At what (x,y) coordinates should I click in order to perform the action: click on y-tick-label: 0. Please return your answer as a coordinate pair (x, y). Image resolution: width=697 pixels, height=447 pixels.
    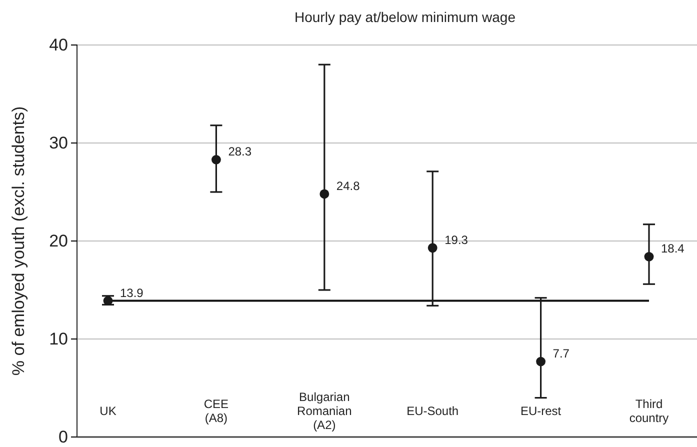
    Looking at the image, I should click on (63, 436).